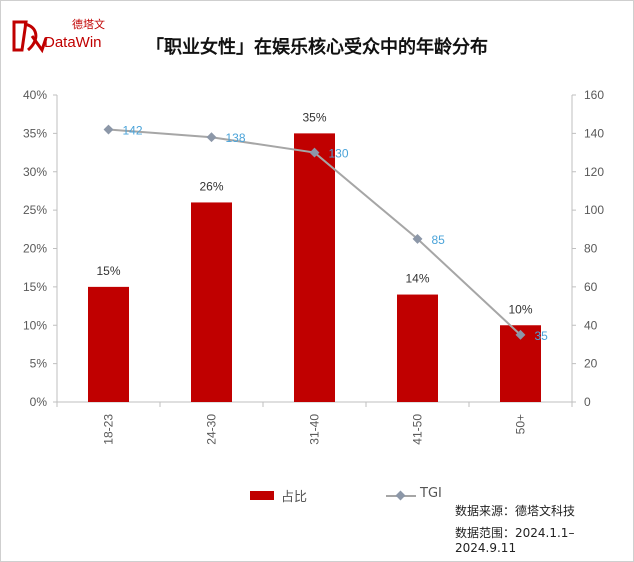 This screenshot has width=634, height=562. What do you see at coordinates (315, 429) in the screenshot?
I see `x-tick-label: 31-40` at bounding box center [315, 429].